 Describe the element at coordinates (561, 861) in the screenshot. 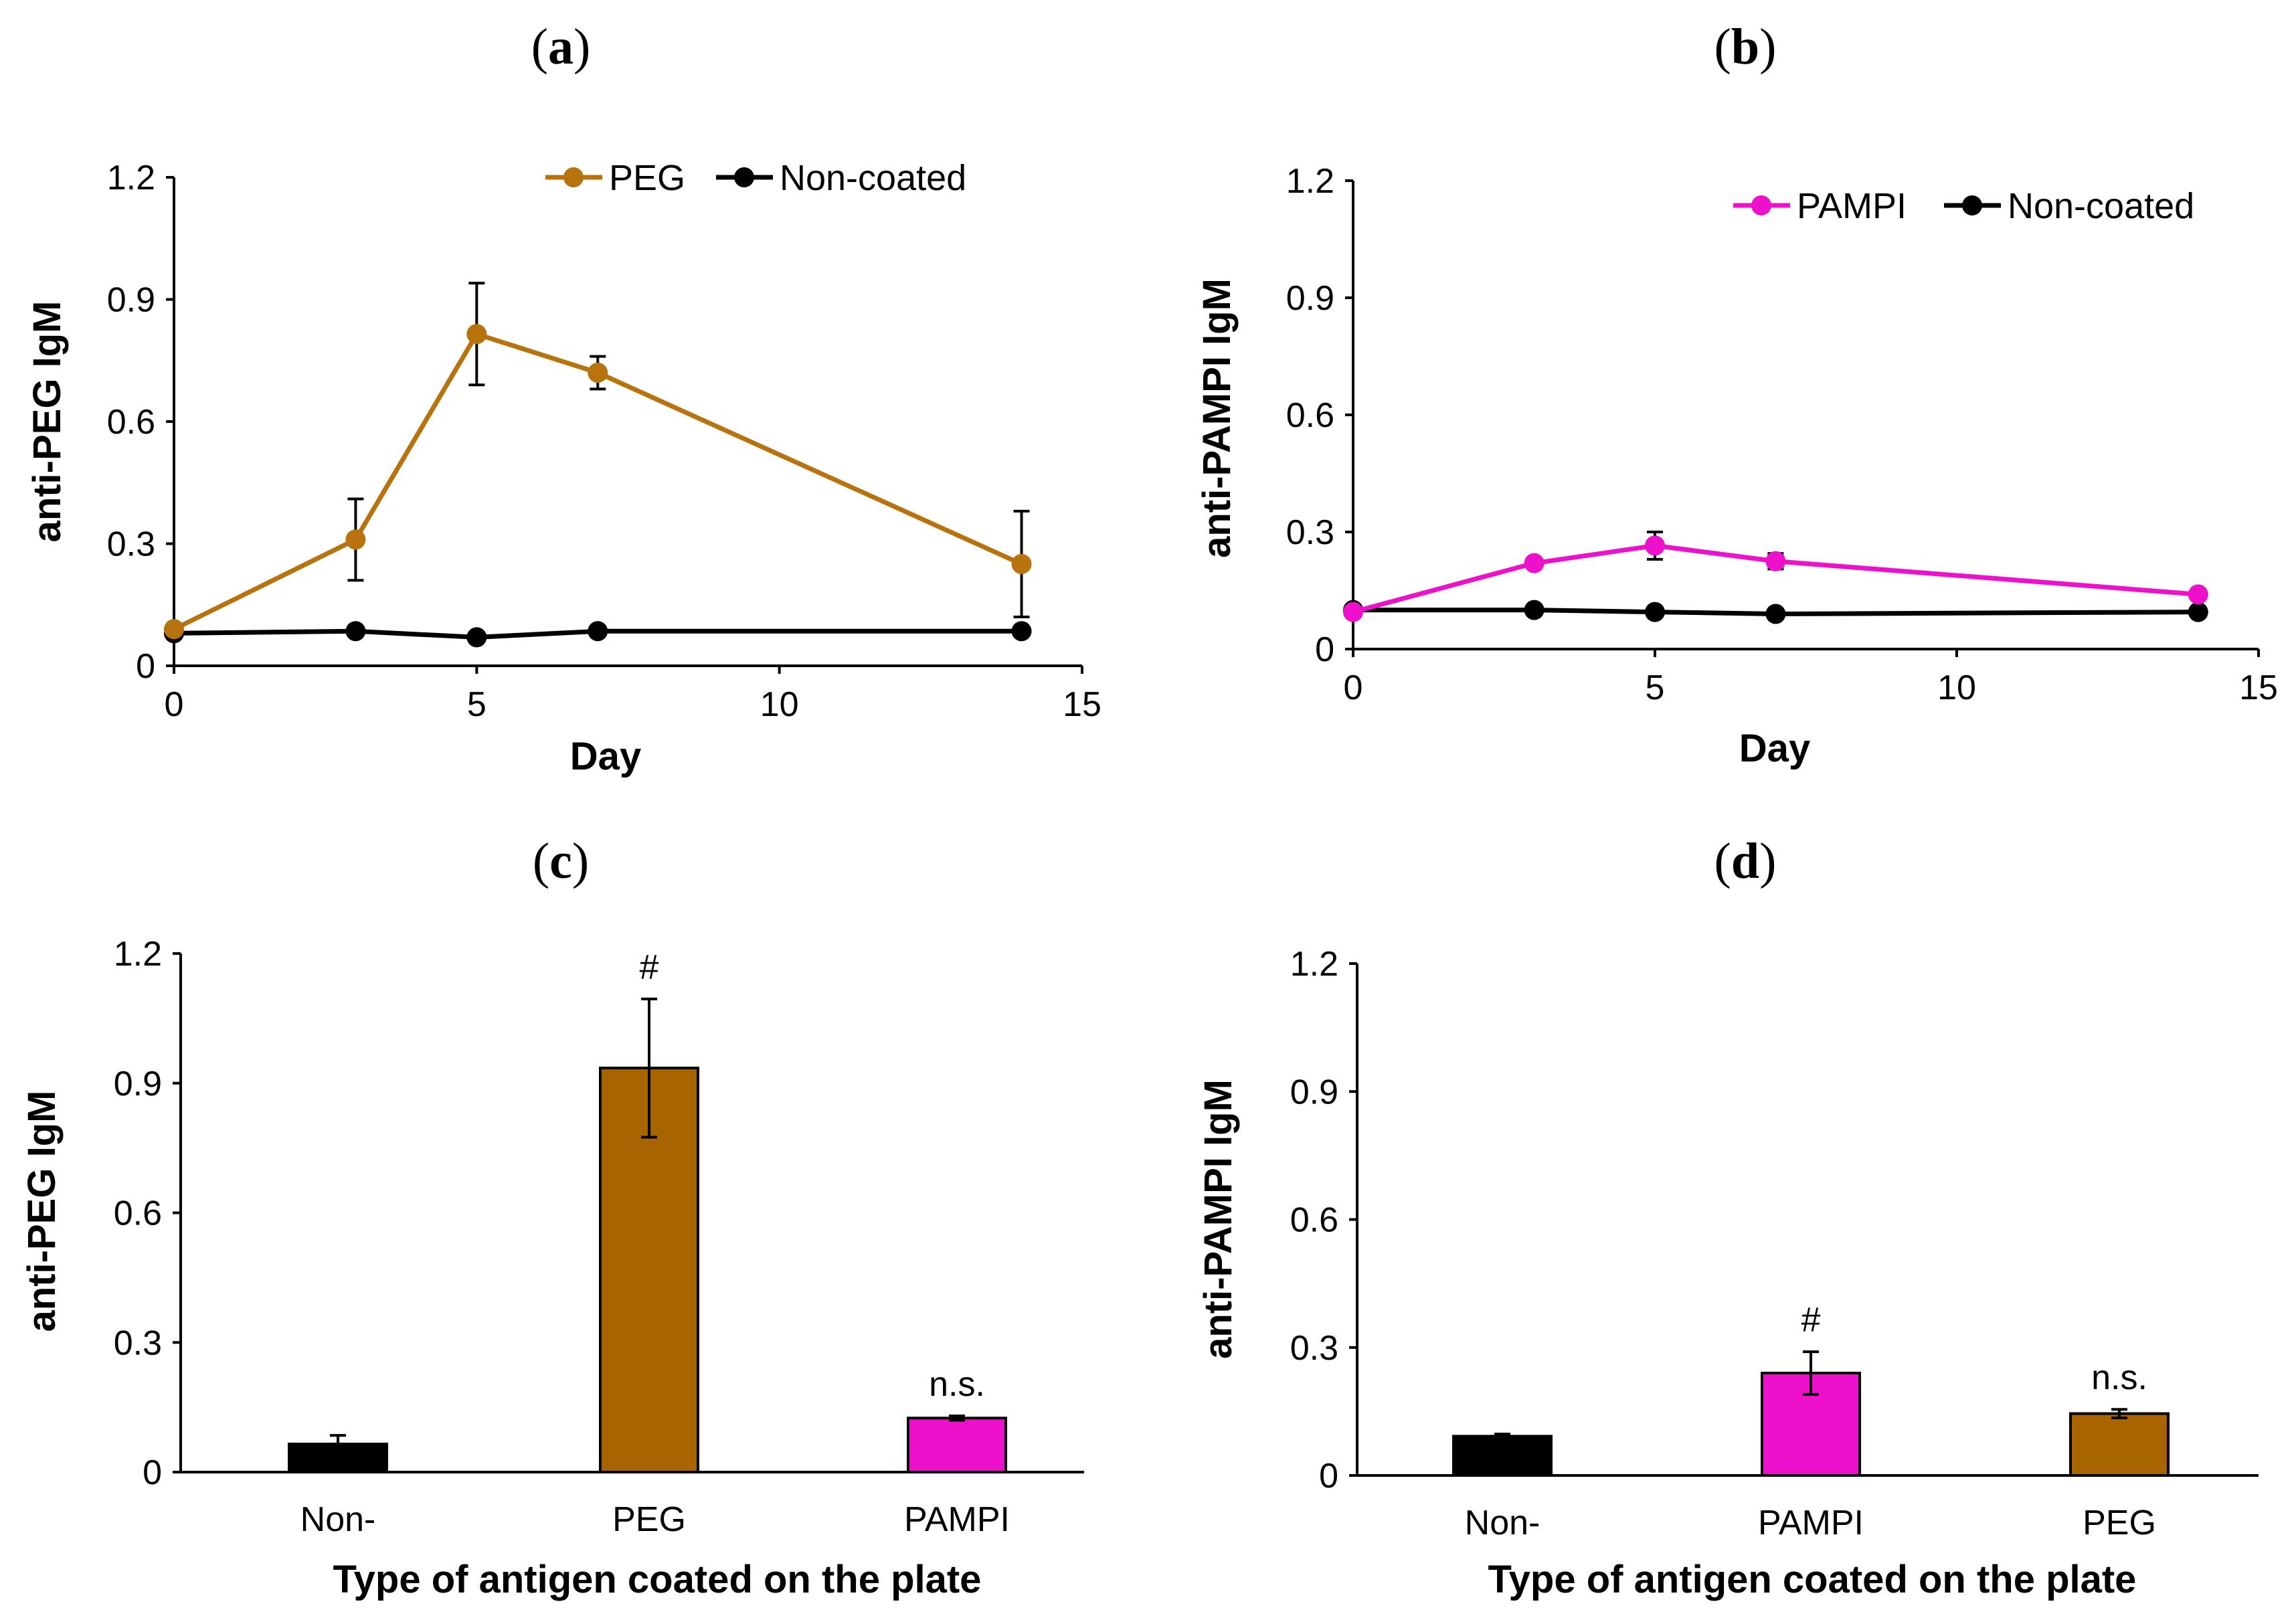

I see `panel-c-label: (c)` at that location.